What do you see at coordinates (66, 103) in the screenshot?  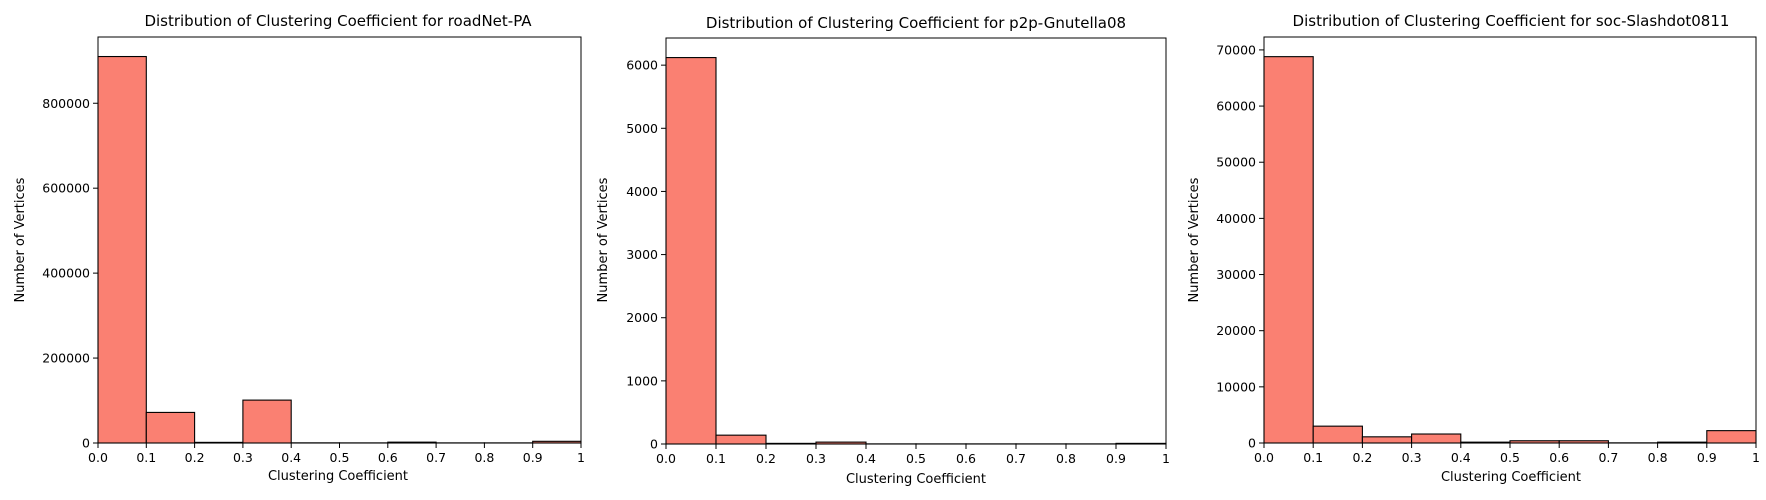 I see `y-tick-label: 800000` at bounding box center [66, 103].